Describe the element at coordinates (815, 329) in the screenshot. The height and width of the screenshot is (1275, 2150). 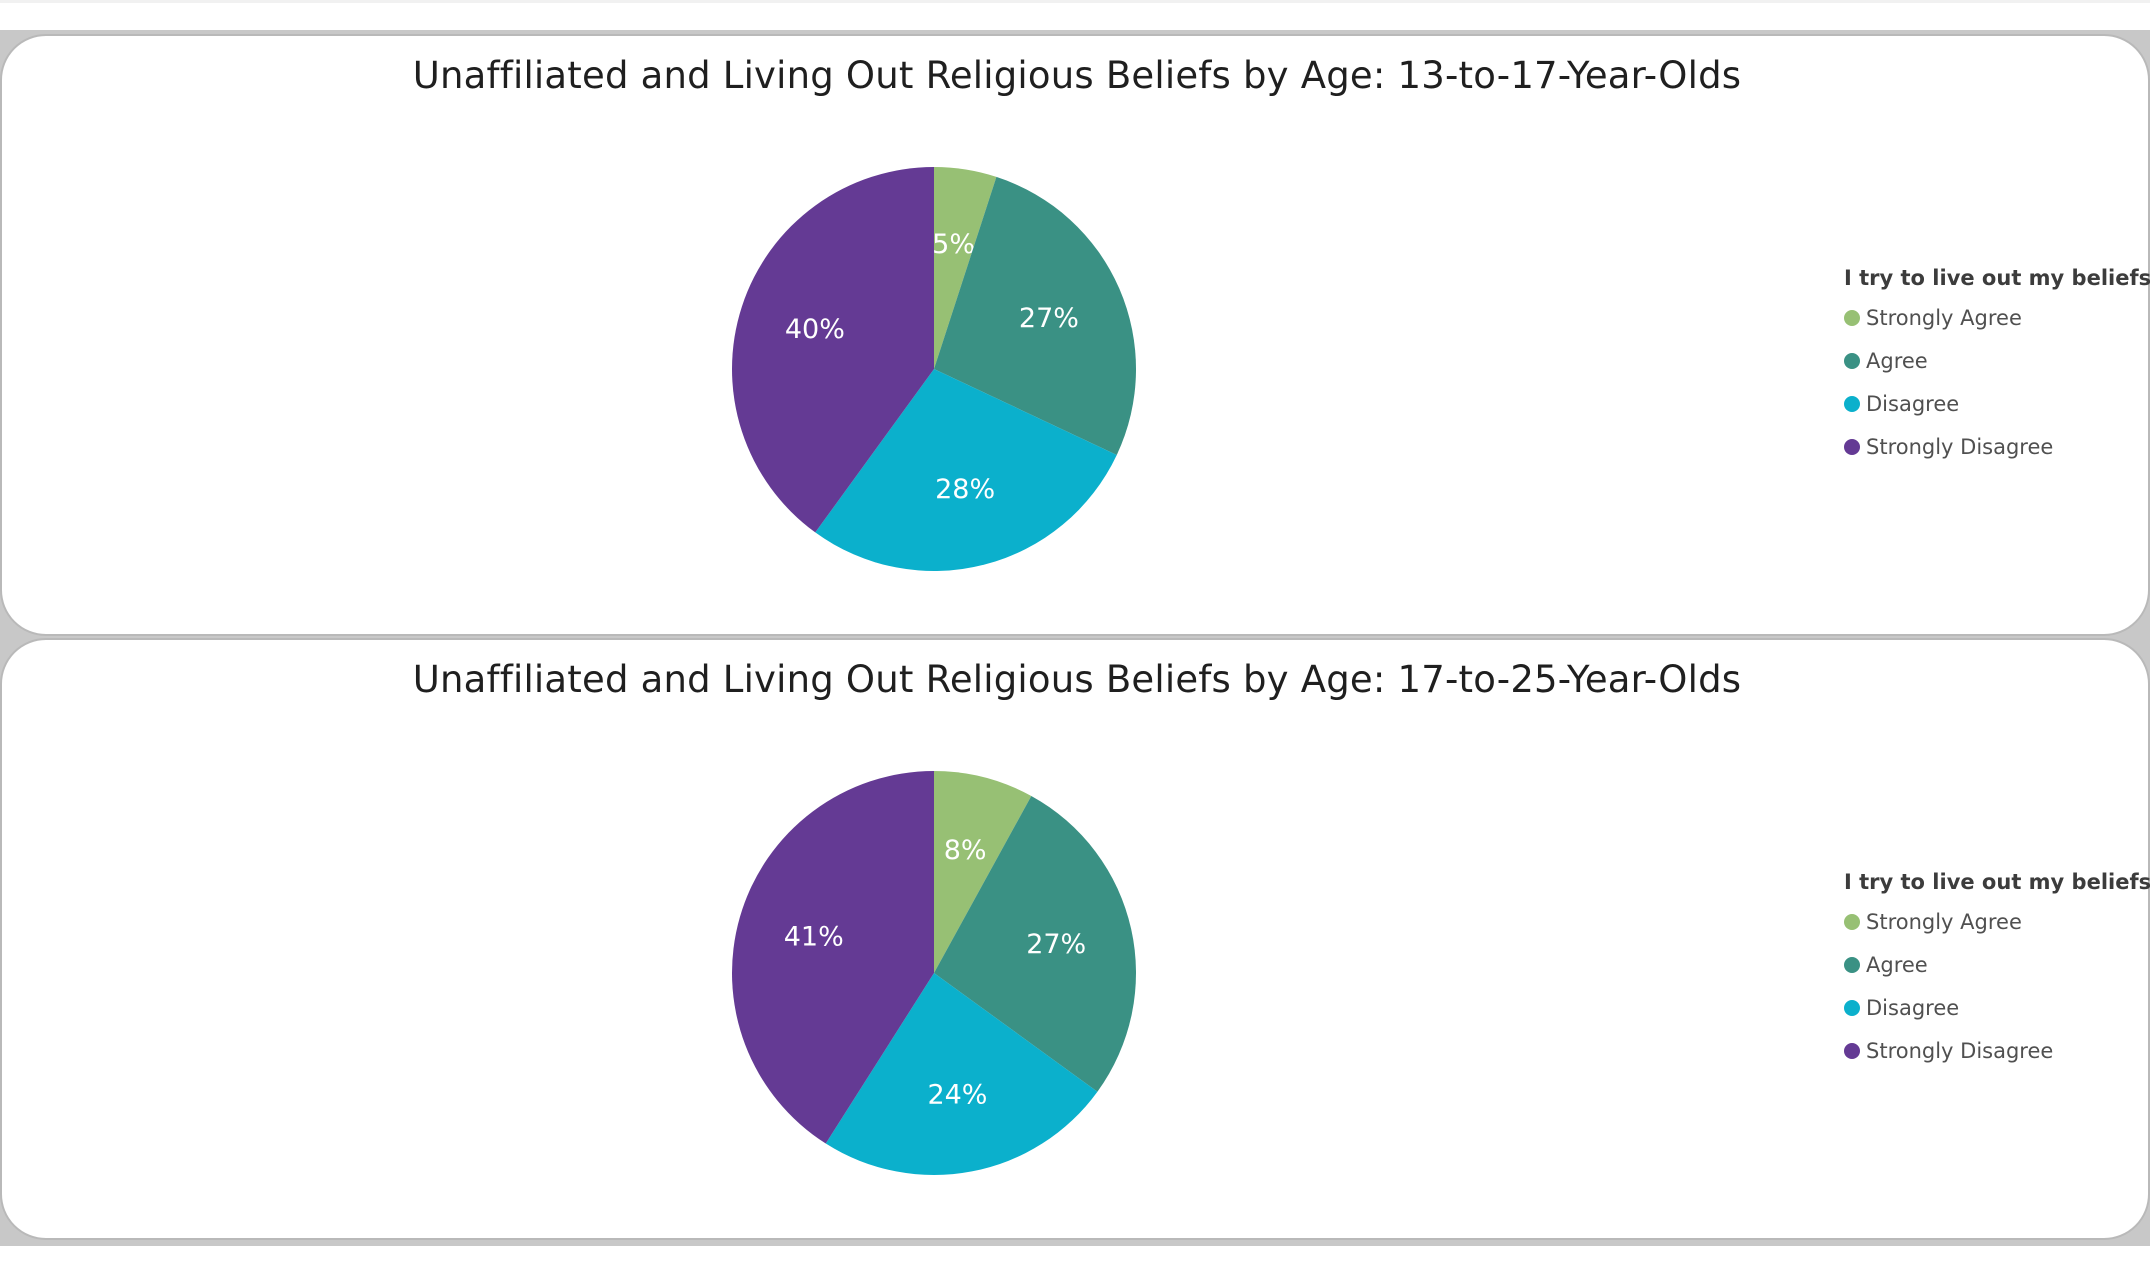
I see `data-label-strongly-disagree: 40%` at that location.